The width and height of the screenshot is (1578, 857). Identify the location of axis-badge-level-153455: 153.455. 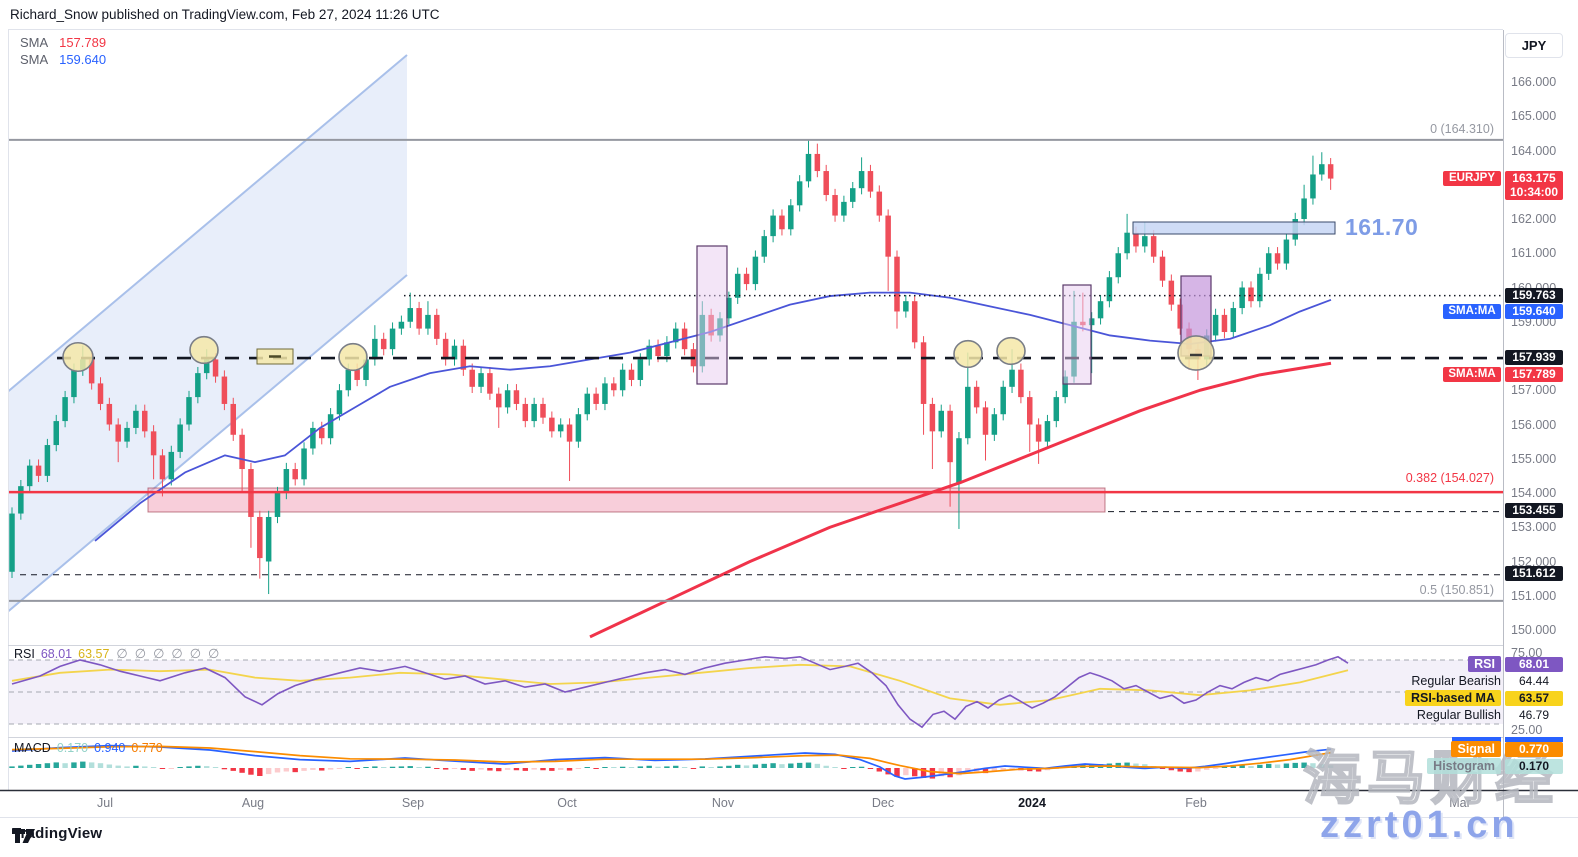
(1534, 510).